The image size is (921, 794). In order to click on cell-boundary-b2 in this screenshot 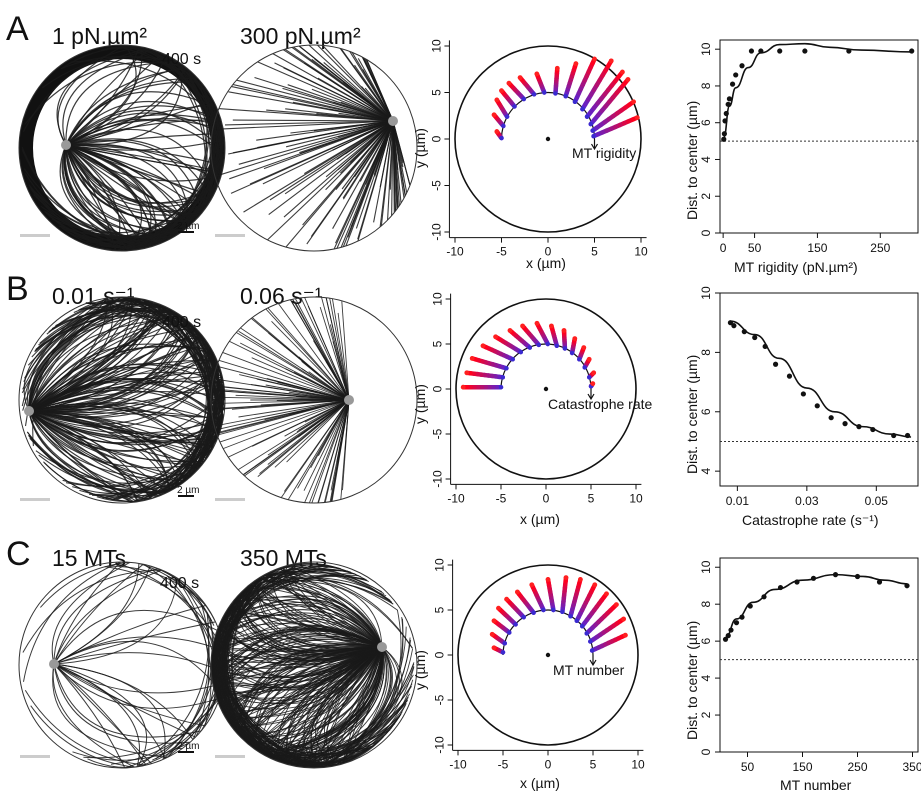, I will do `click(314, 400)`.